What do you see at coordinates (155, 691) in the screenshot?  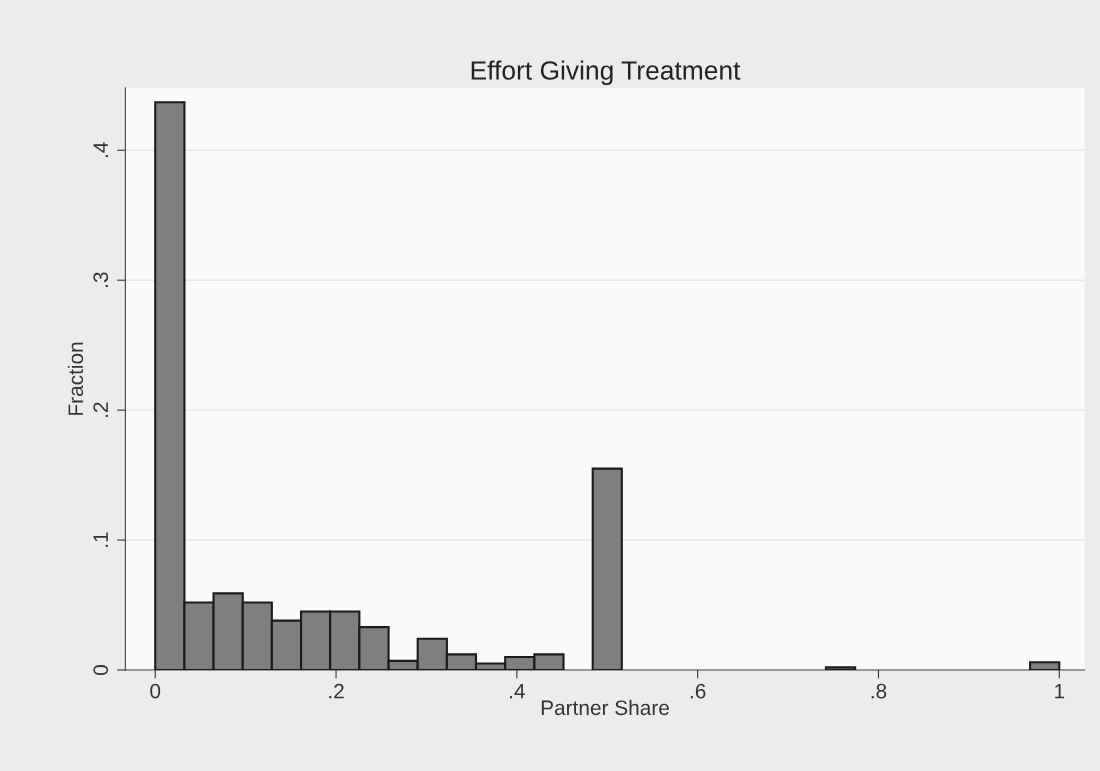 I see `x-tick-label: 0` at bounding box center [155, 691].